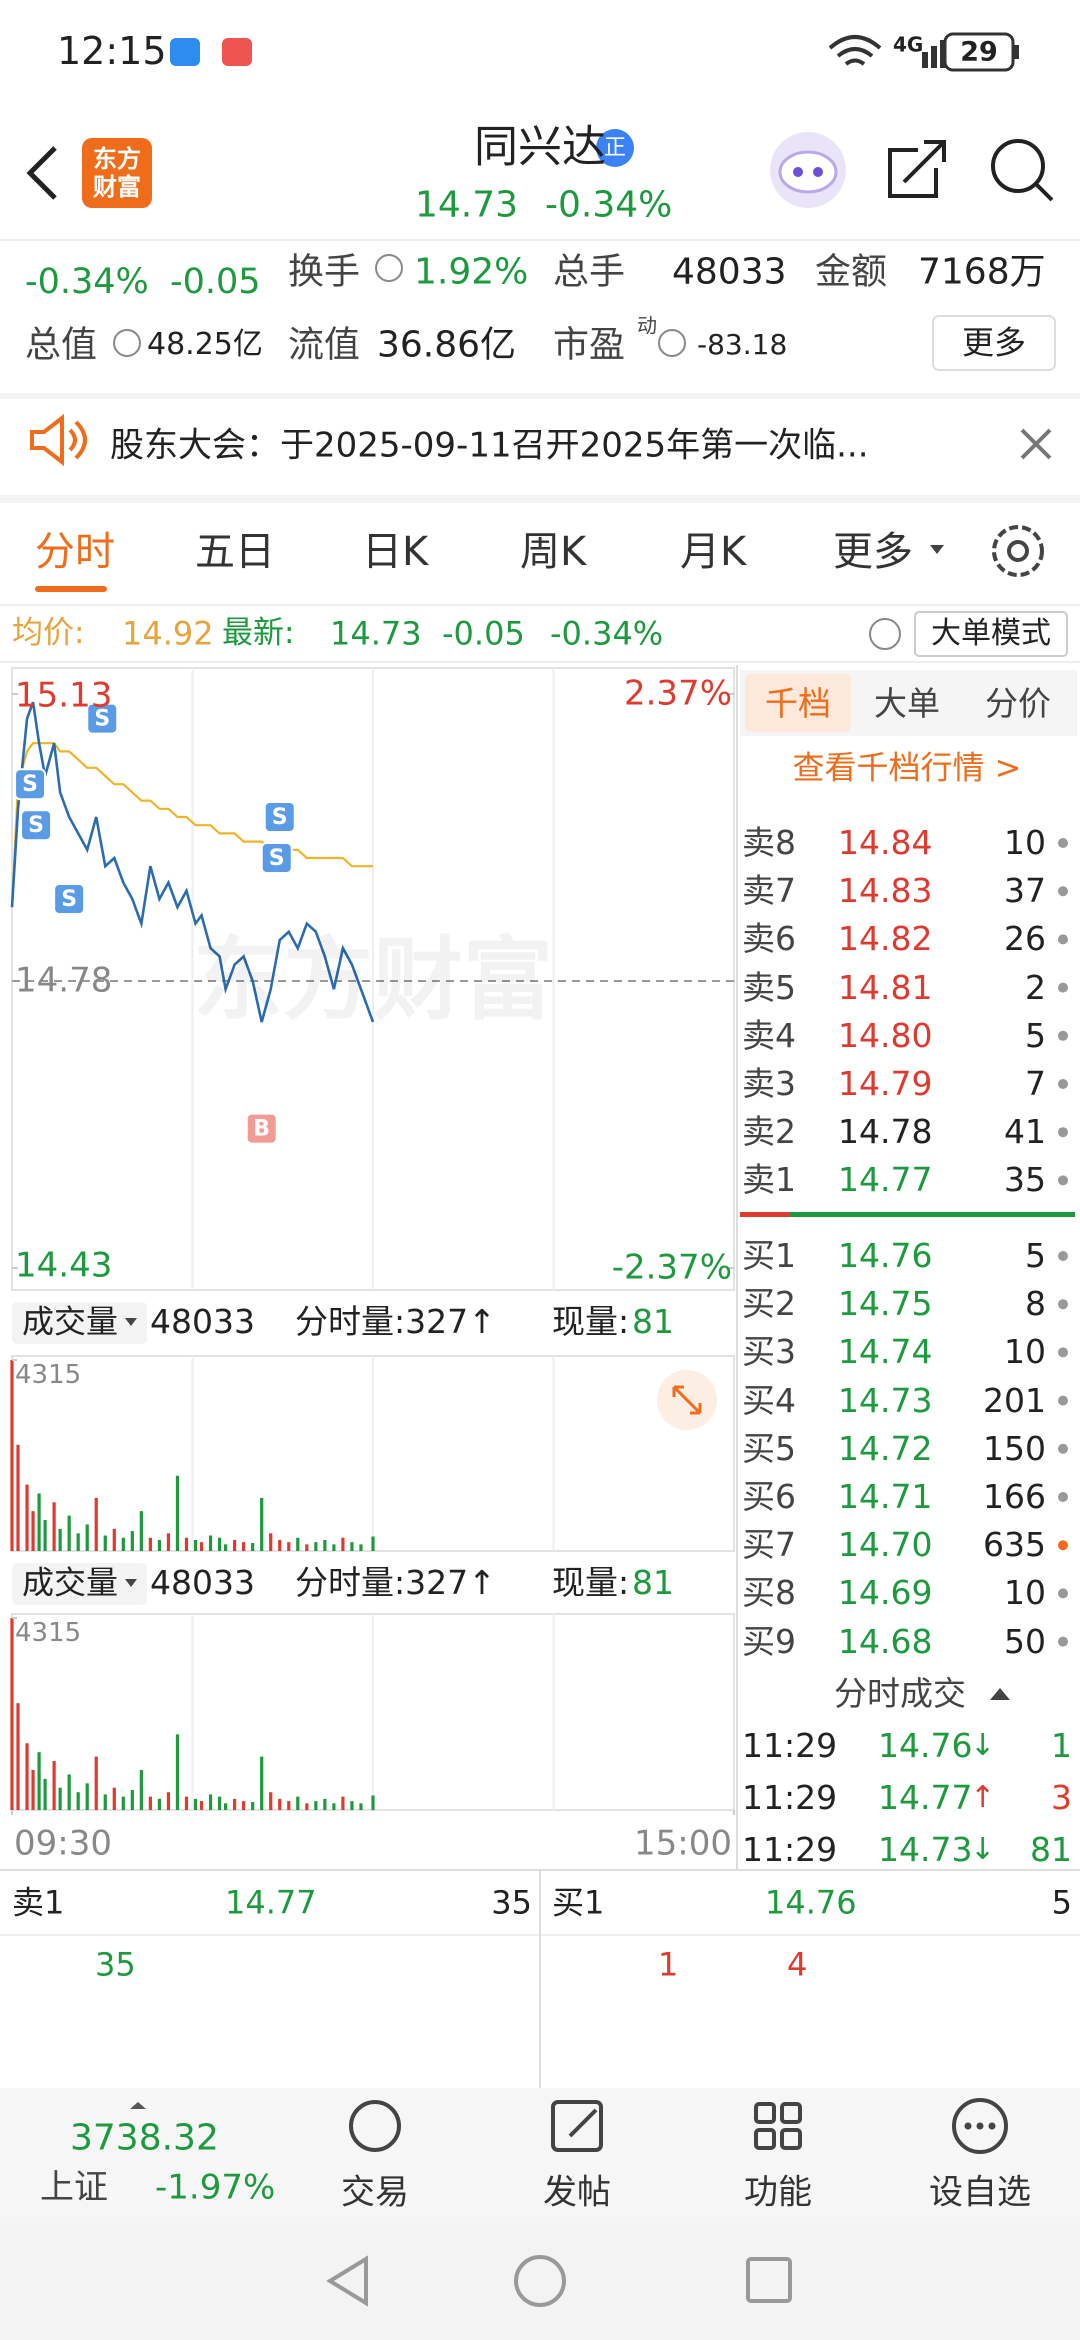 This screenshot has height=2340, width=1080. I want to click on book-label: 买4, so click(769, 1400).